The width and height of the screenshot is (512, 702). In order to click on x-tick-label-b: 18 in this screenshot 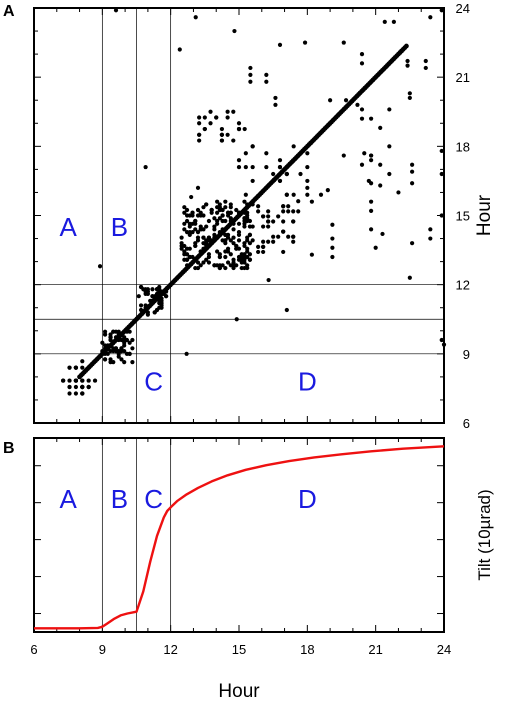, I will do `click(307, 649)`.